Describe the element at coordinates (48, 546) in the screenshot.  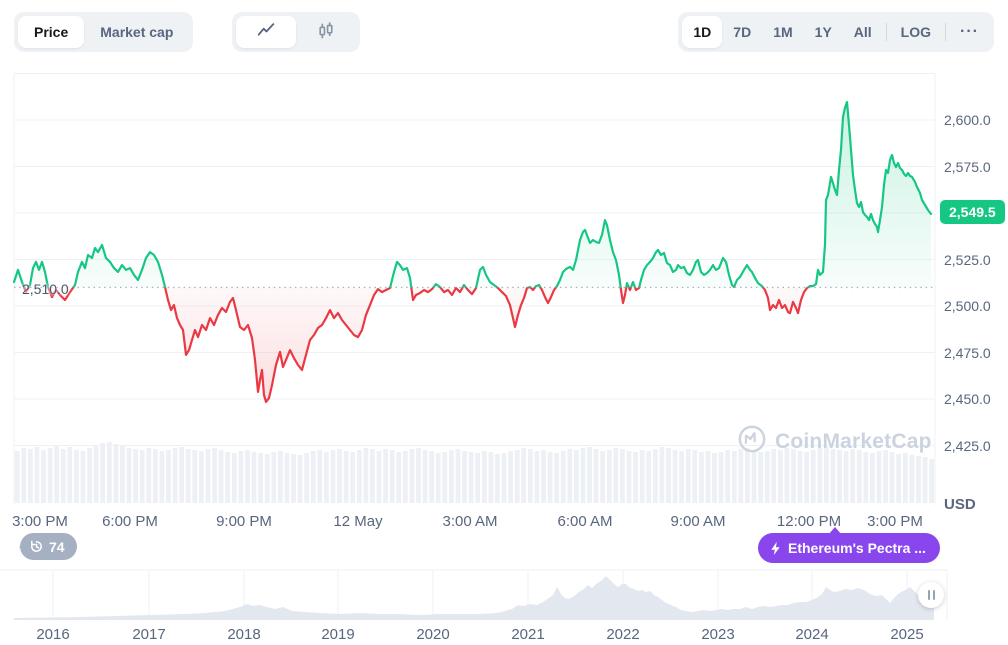
I see `history-annotations-badge: 74` at that location.